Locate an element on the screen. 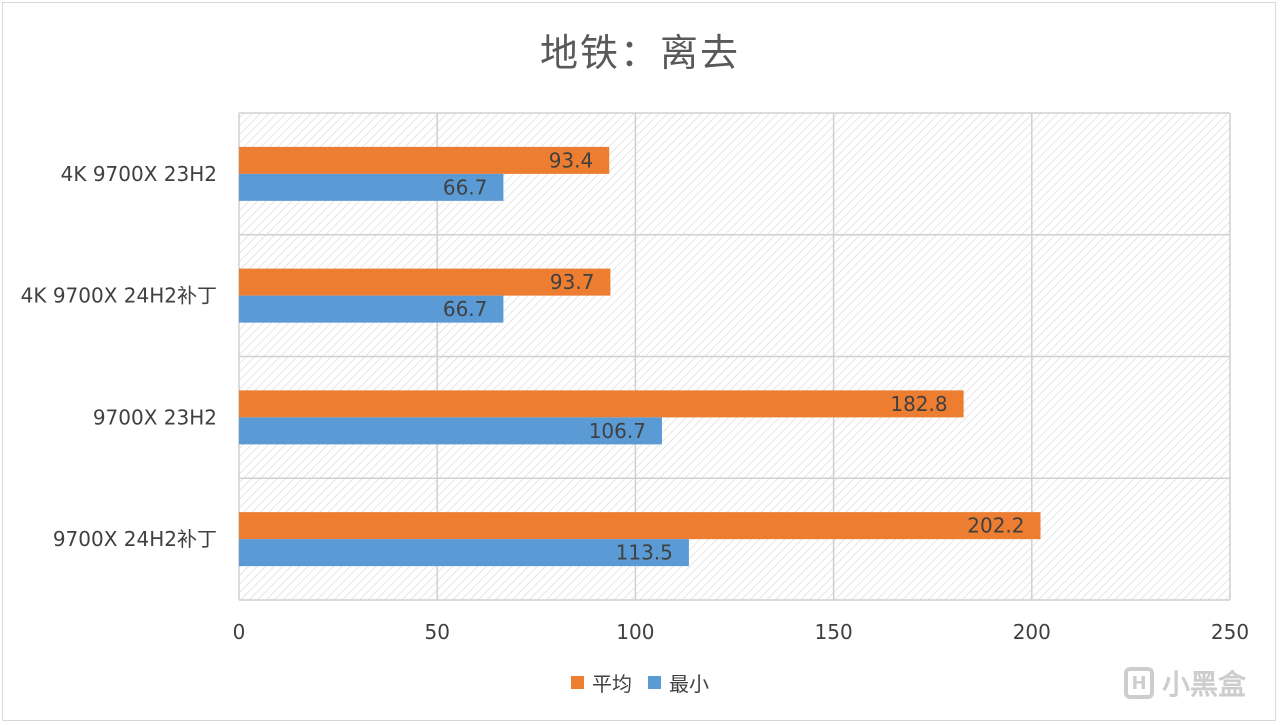 This screenshot has width=1280, height=725. x-tick-label: 0 is located at coordinates (239, 632).